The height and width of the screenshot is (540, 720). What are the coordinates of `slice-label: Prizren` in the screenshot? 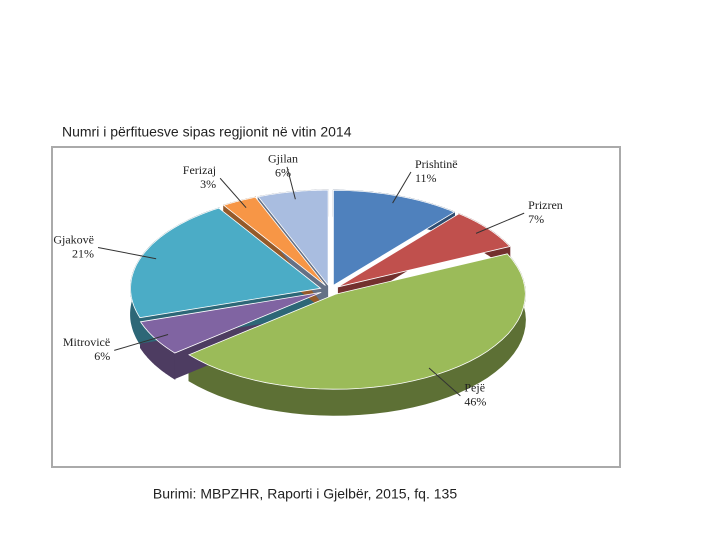 It's located at (545, 205).